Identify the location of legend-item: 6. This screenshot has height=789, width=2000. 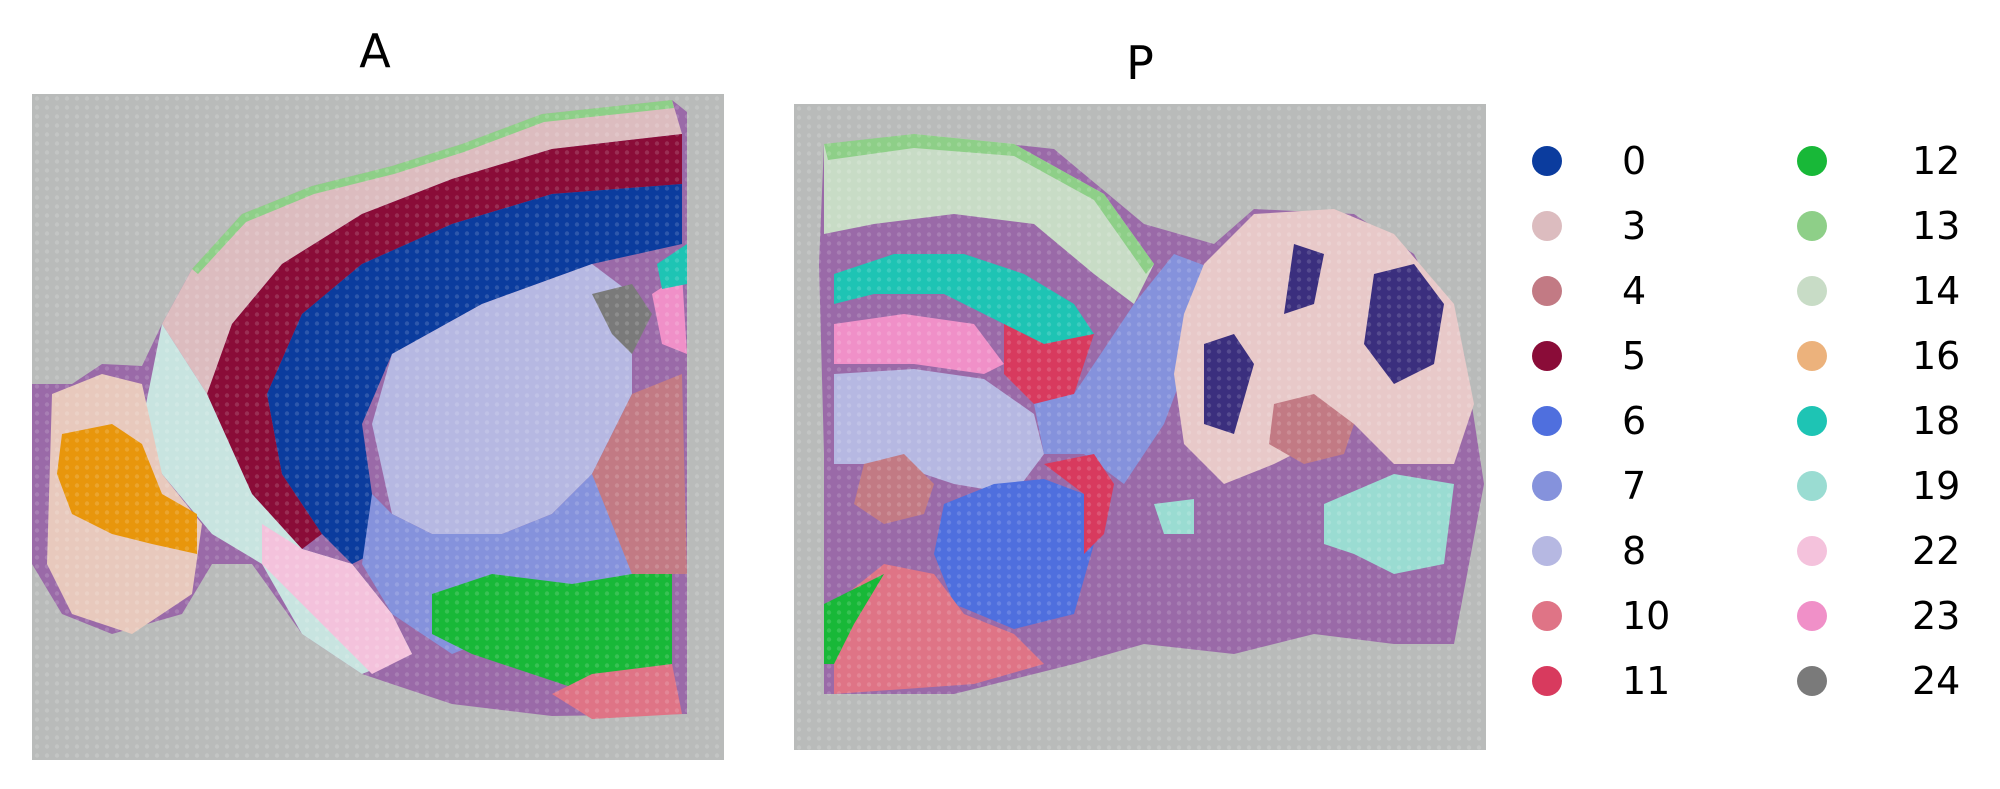
(1637, 421).